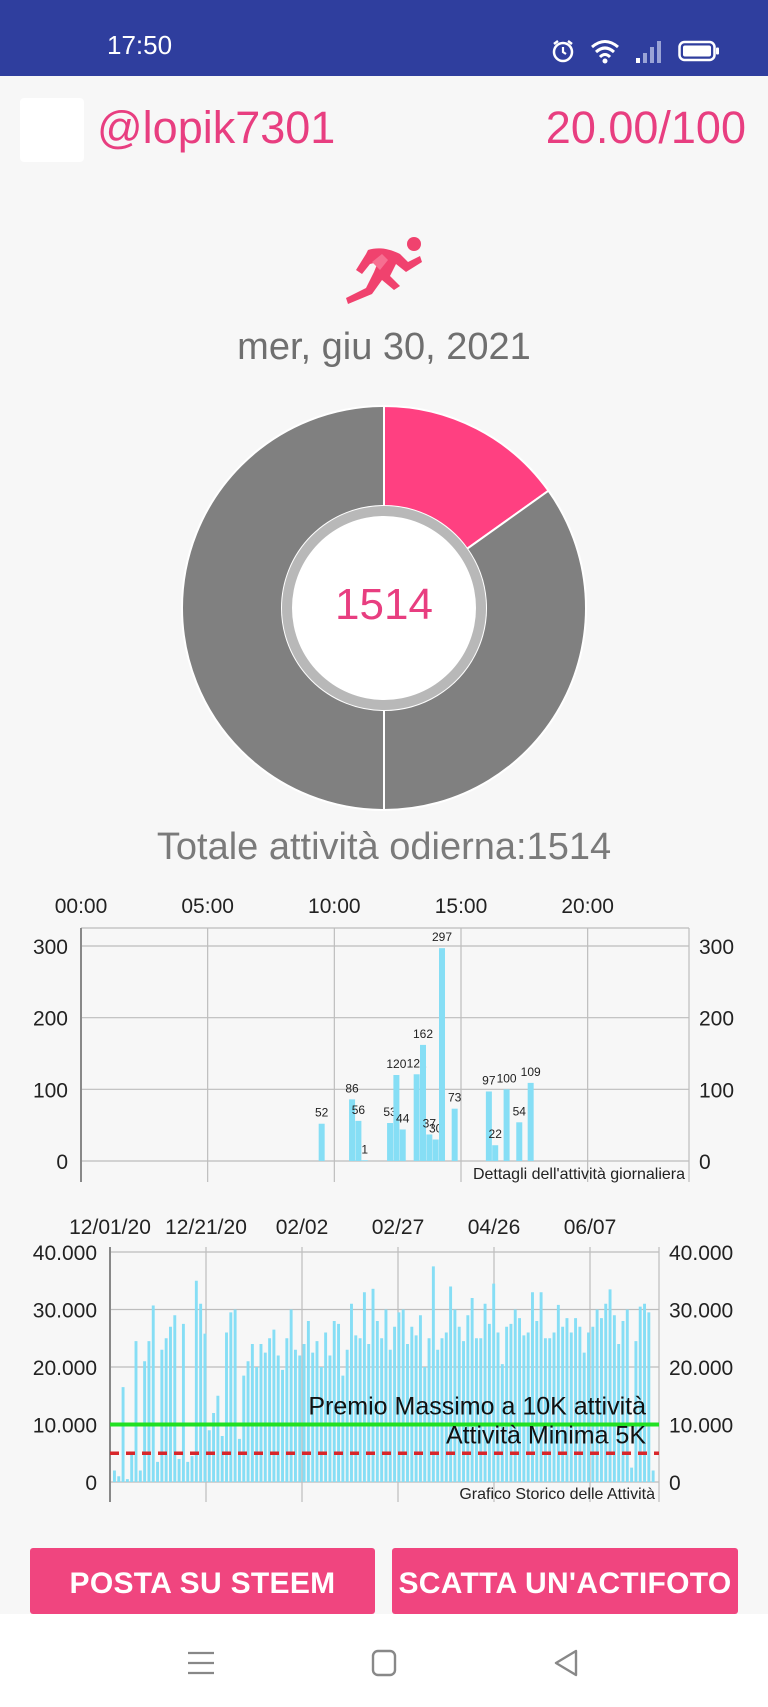 Image resolution: width=768 pixels, height=1707 pixels. I want to click on x-tick-label: 12/21/20, so click(206, 1227).